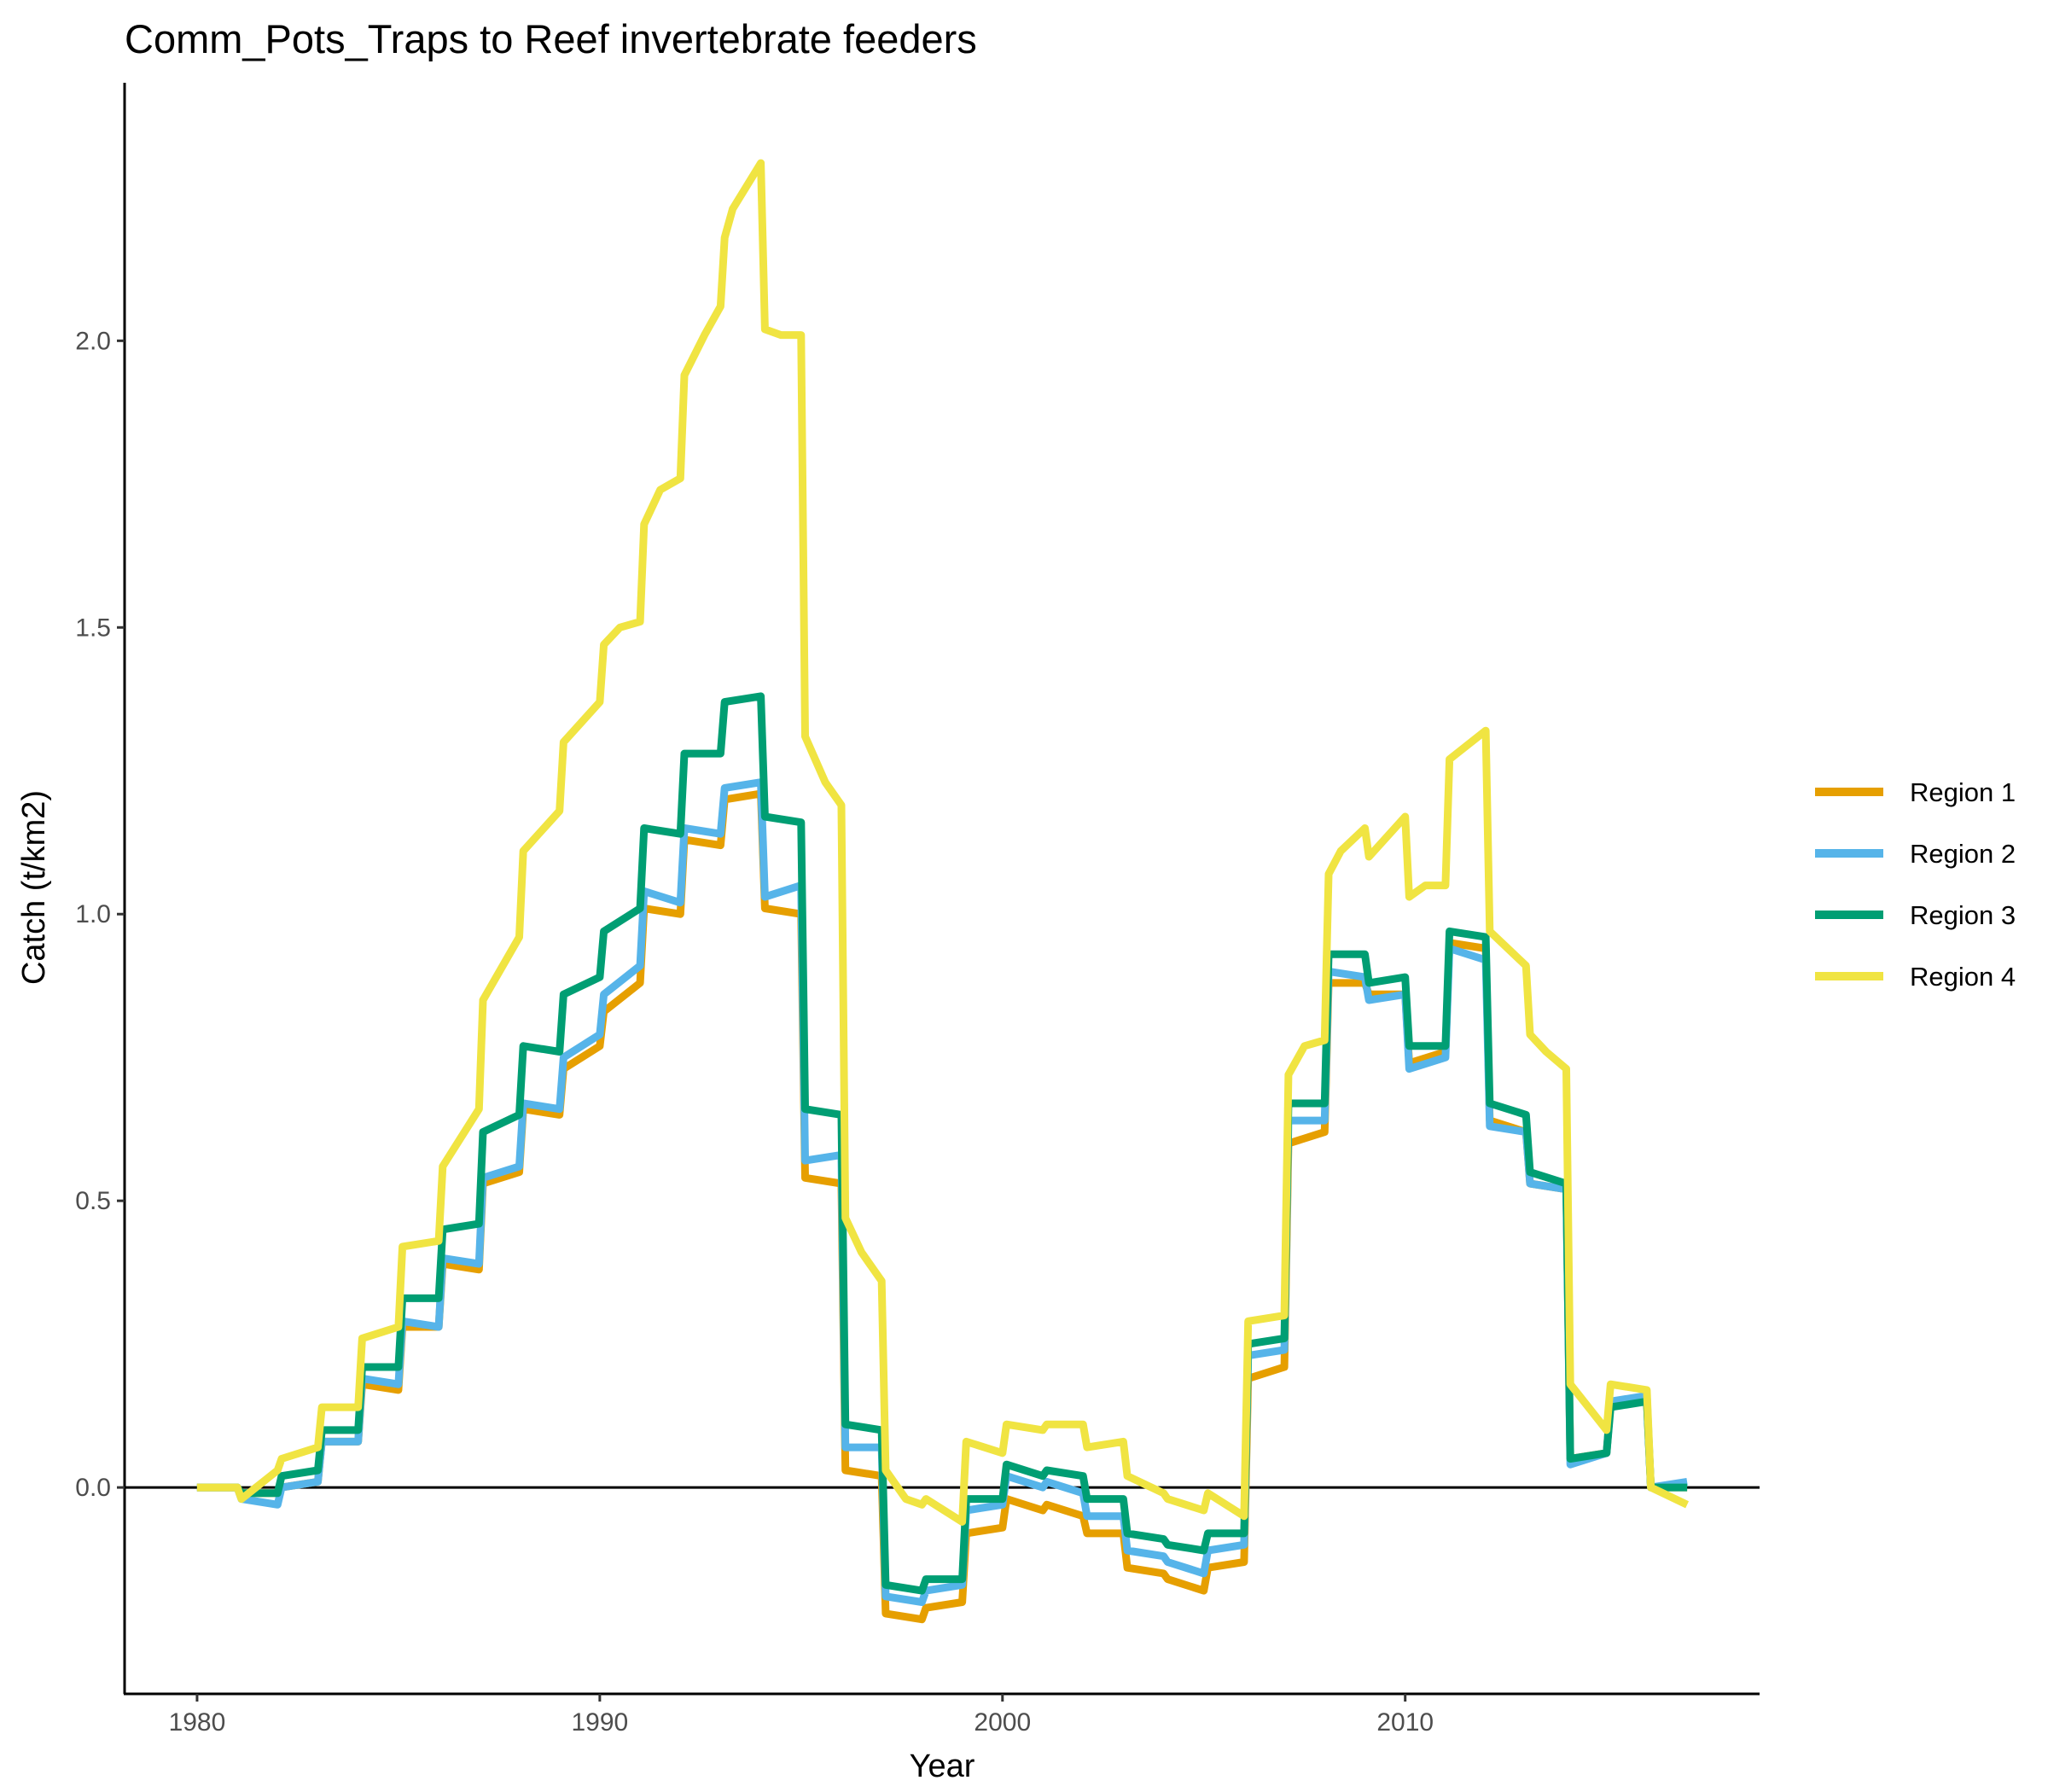  I want to click on legend: Region 1 Region 2 Region 3 Region 4, so click(1916, 884).